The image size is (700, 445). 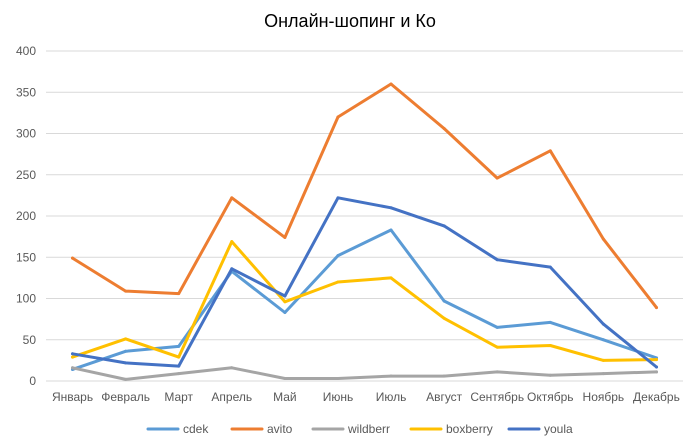 I want to click on x-tick-label: Апрель, so click(x=231, y=397).